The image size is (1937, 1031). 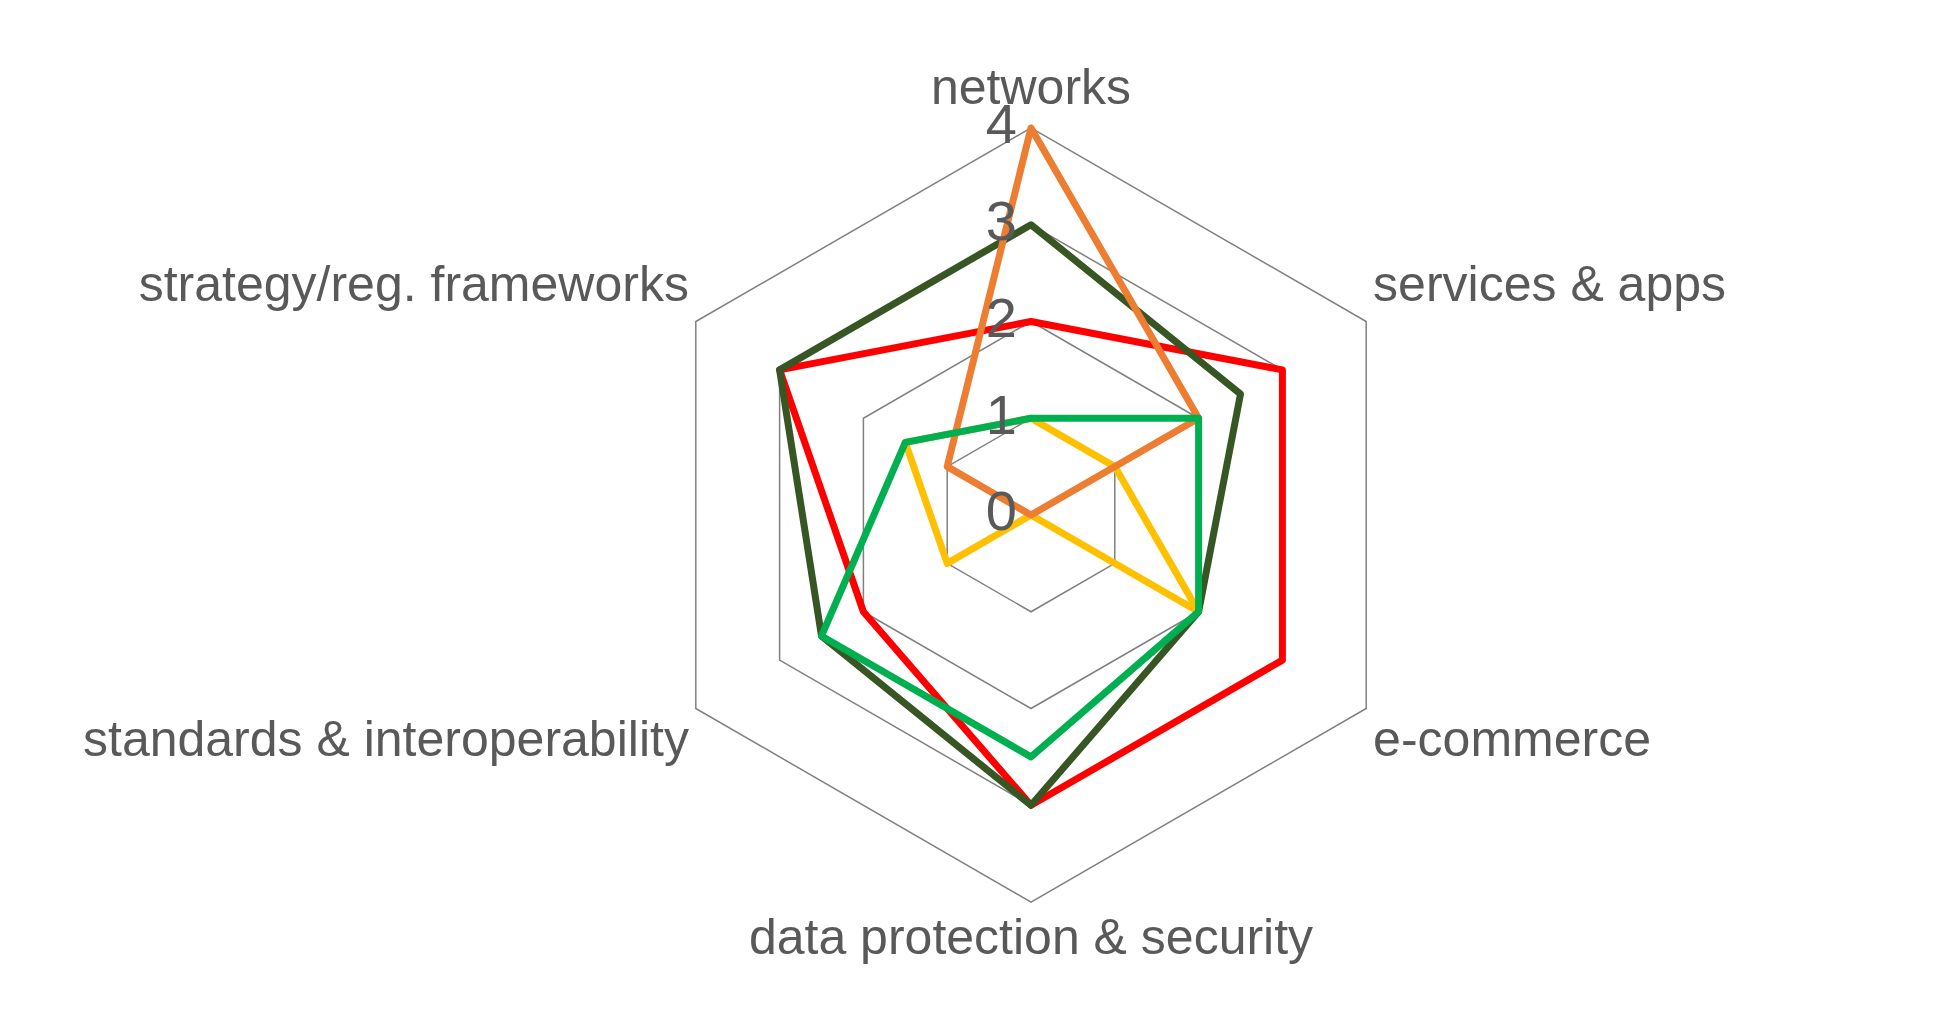 What do you see at coordinates (1550, 284) in the screenshot?
I see `spoke-label: services & apps` at bounding box center [1550, 284].